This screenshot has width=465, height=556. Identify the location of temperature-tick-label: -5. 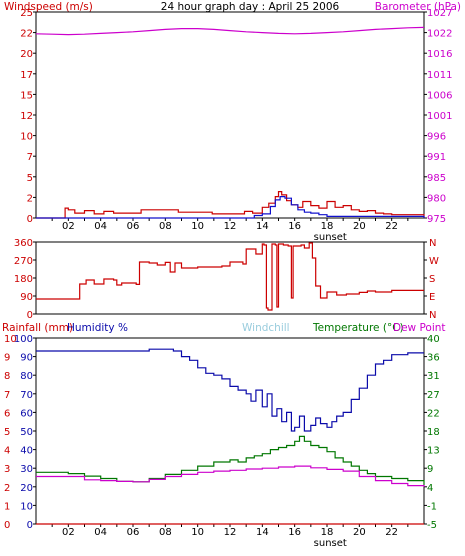
(432, 525).